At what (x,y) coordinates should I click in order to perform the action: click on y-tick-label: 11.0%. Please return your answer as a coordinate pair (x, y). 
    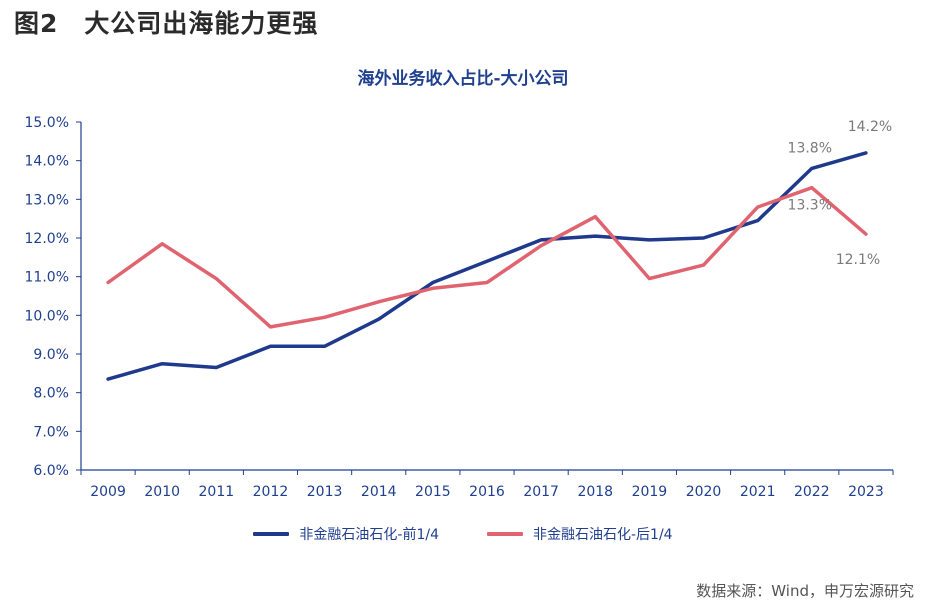
    Looking at the image, I should click on (47, 278).